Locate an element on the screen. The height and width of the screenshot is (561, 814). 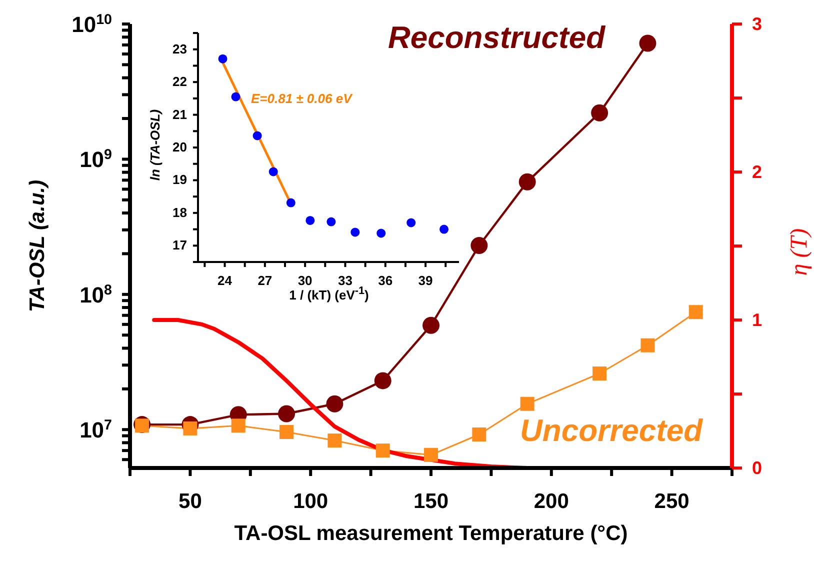
x-tick-label: 30 is located at coordinates (305, 280).